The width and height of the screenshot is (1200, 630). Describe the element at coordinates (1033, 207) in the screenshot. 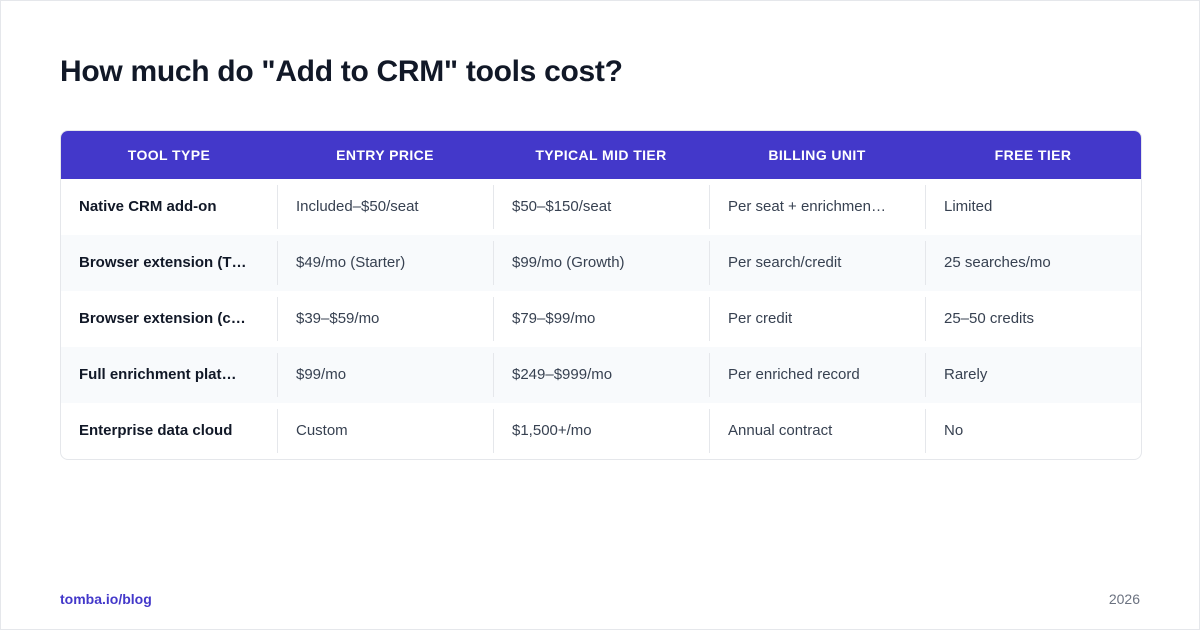

I see `cell-free-tier: Limited` at that location.